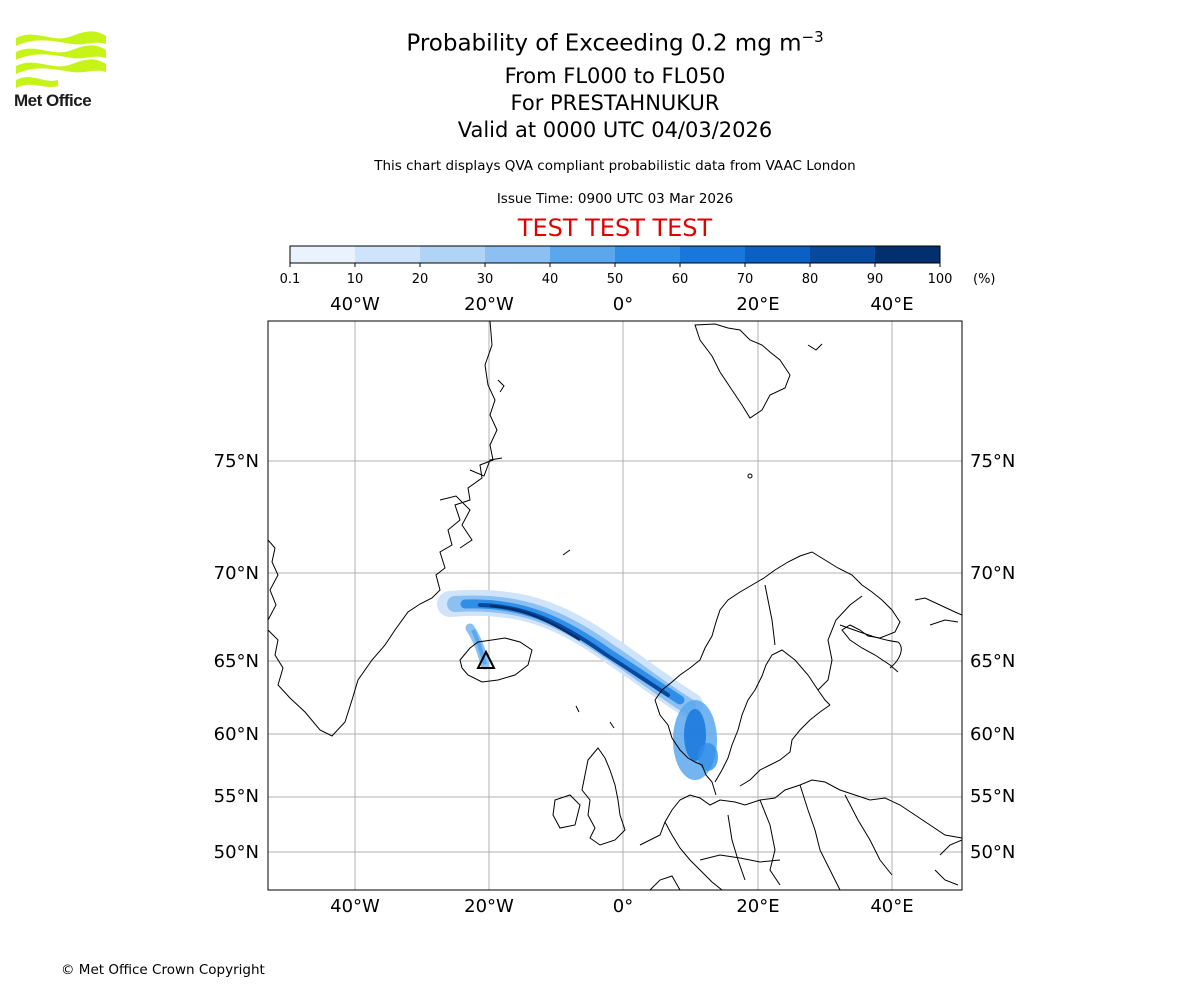 The width and height of the screenshot is (1200, 1000). What do you see at coordinates (812, 37) in the screenshot?
I see `chart-title-unit-exponent: −3` at bounding box center [812, 37].